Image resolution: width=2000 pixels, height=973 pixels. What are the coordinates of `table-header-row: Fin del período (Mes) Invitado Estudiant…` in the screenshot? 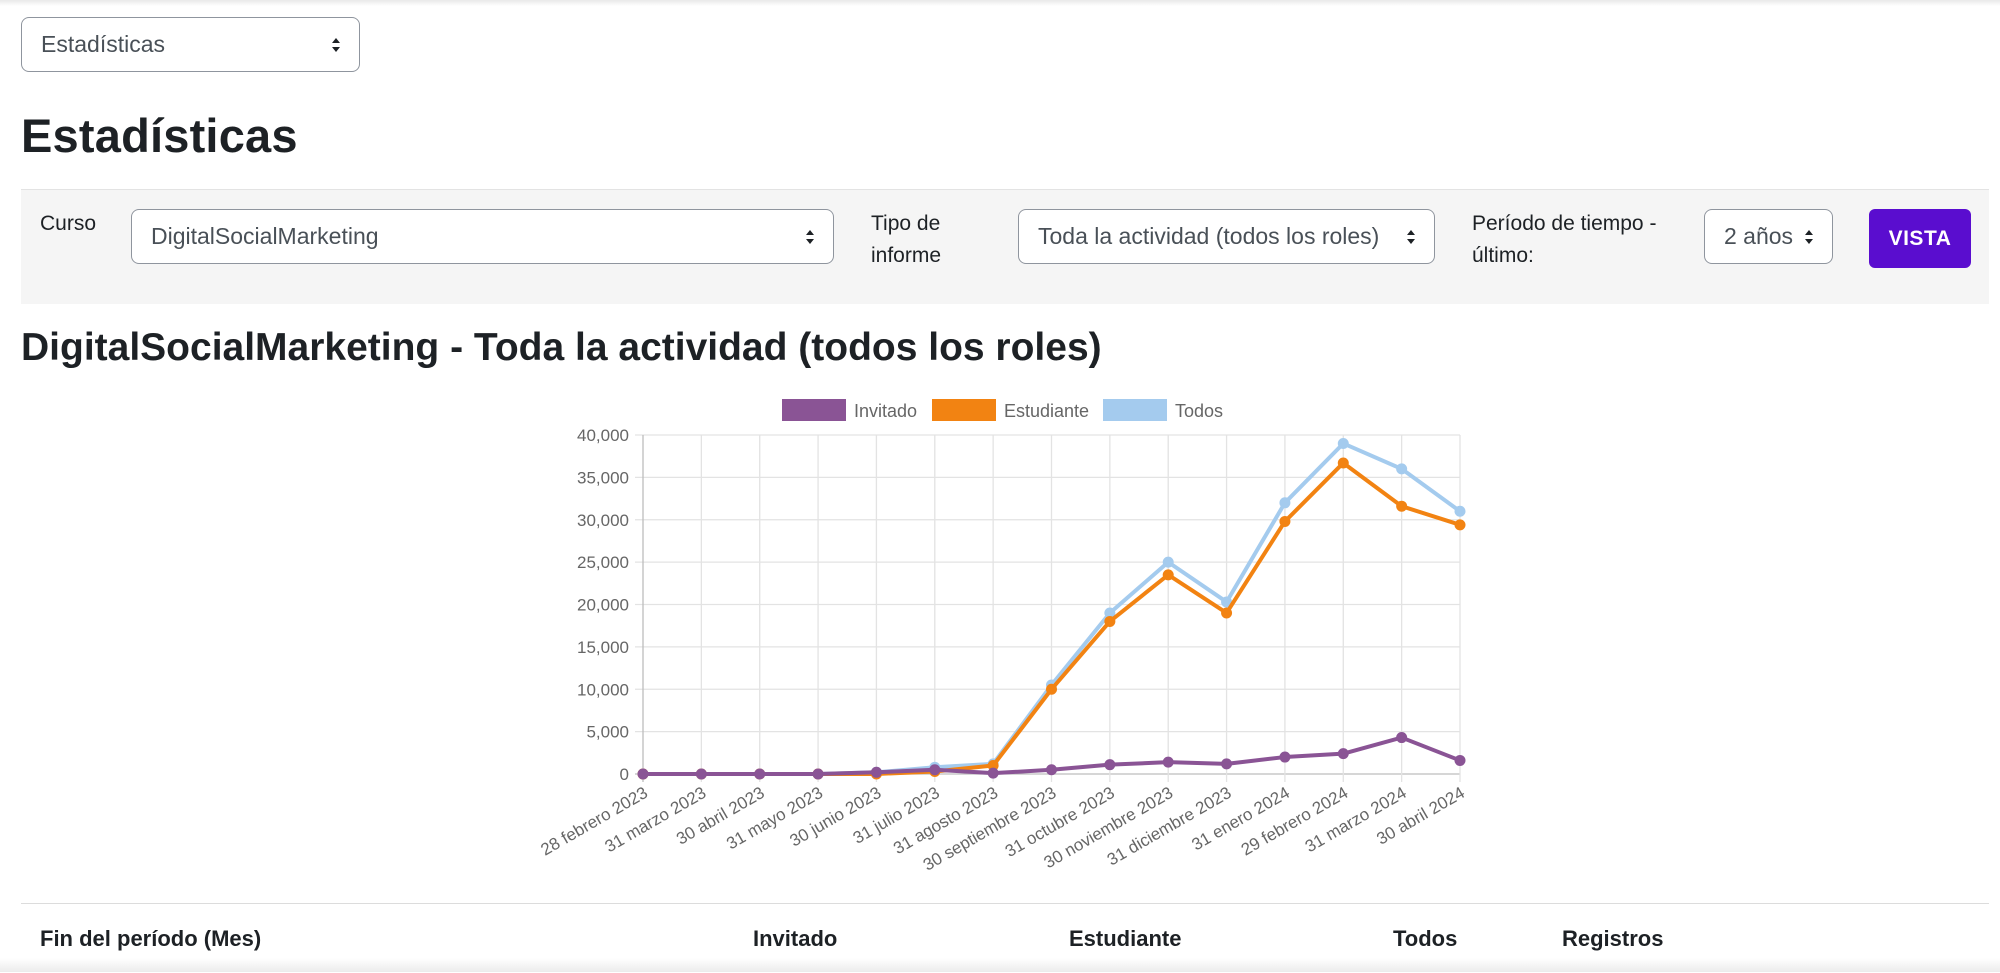 It's located at (1005, 938).